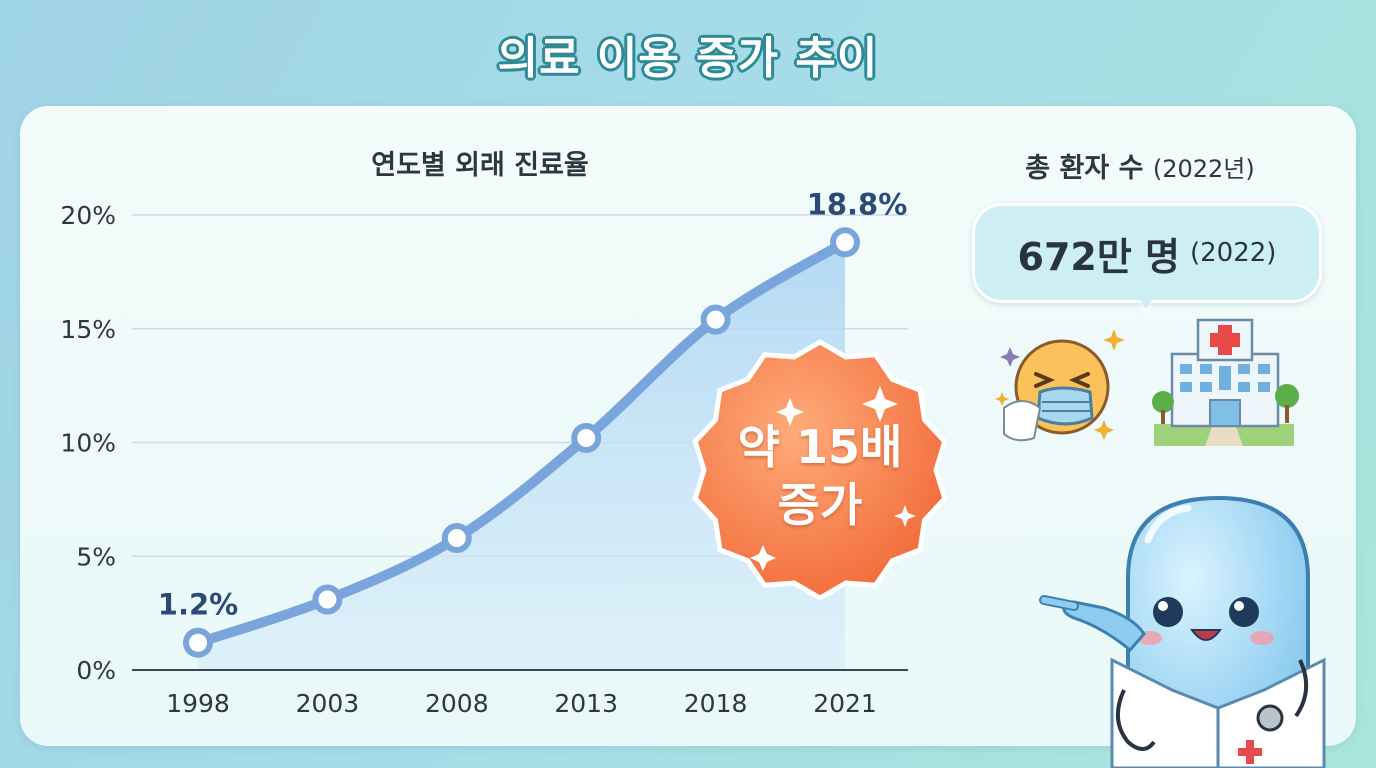 This screenshot has width=1376, height=768. I want to click on speech-bubble-tail-fill, so click(1146, 300).